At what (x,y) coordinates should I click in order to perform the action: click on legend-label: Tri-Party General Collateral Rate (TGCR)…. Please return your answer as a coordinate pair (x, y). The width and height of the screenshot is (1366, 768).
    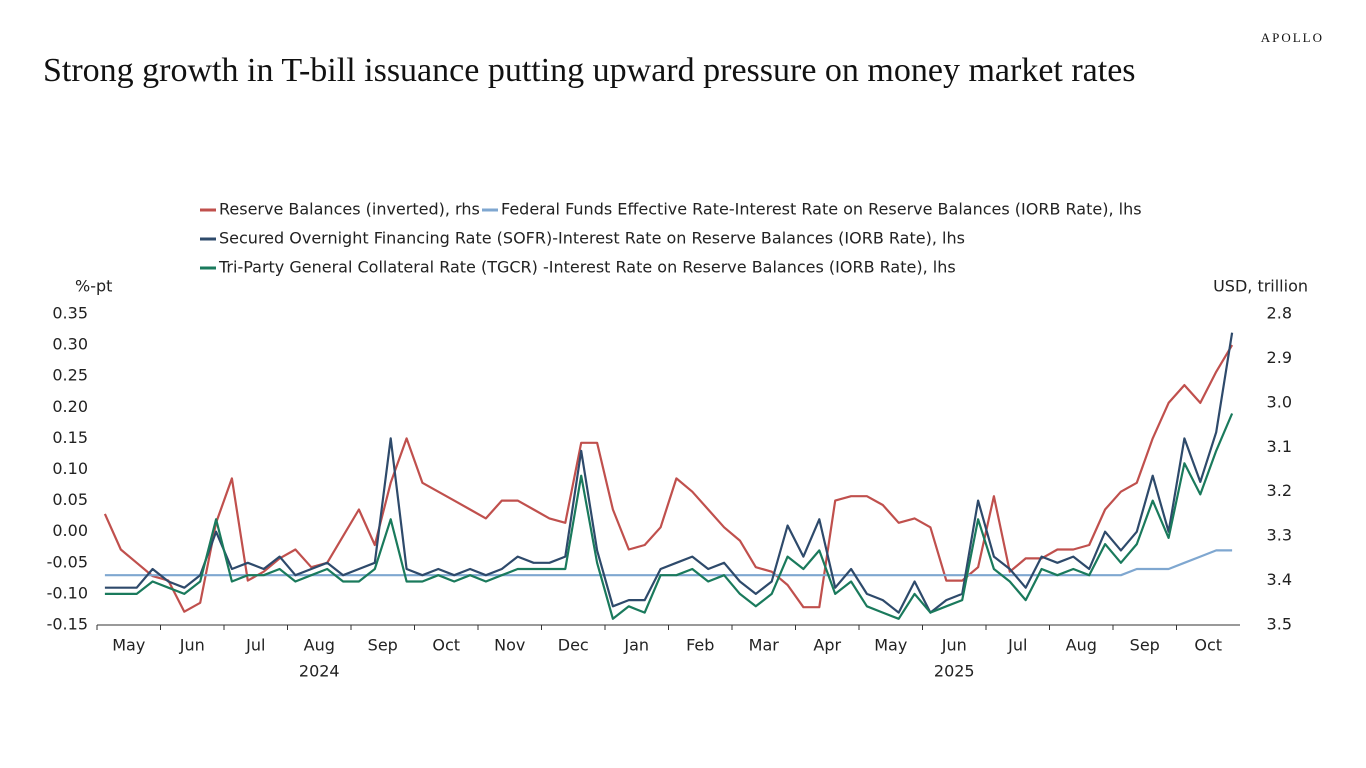
    Looking at the image, I should click on (587, 267).